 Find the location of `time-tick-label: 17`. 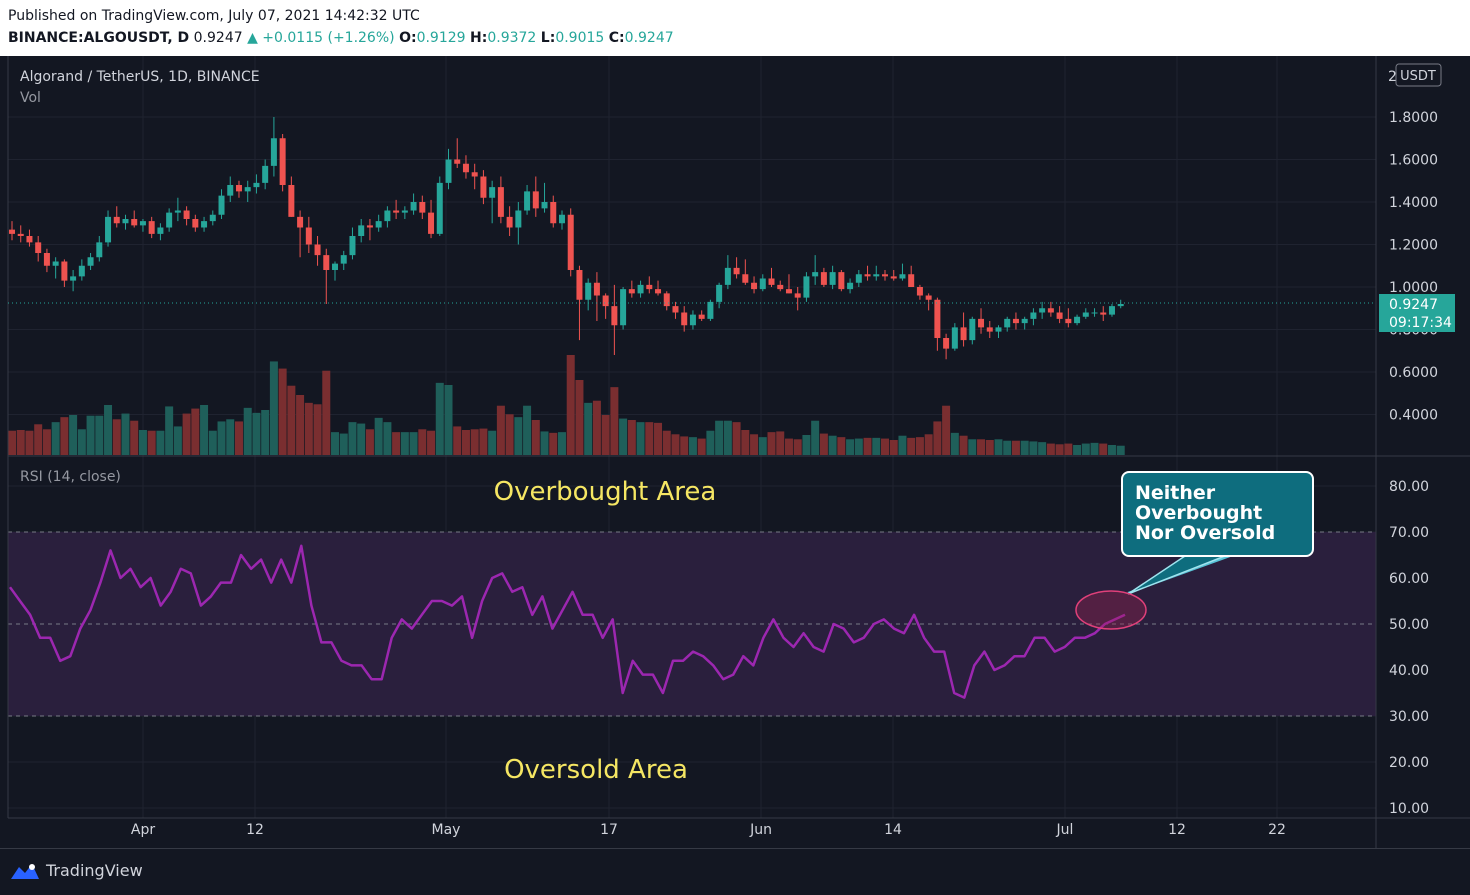

time-tick-label: 17 is located at coordinates (609, 830).